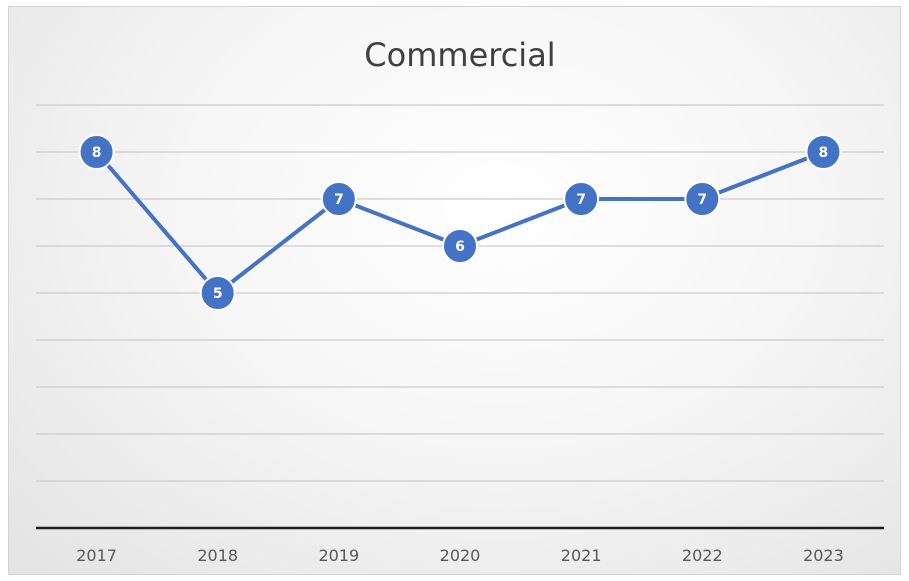  Describe the element at coordinates (581, 555) in the screenshot. I see `x-tick-label: 2021` at that location.